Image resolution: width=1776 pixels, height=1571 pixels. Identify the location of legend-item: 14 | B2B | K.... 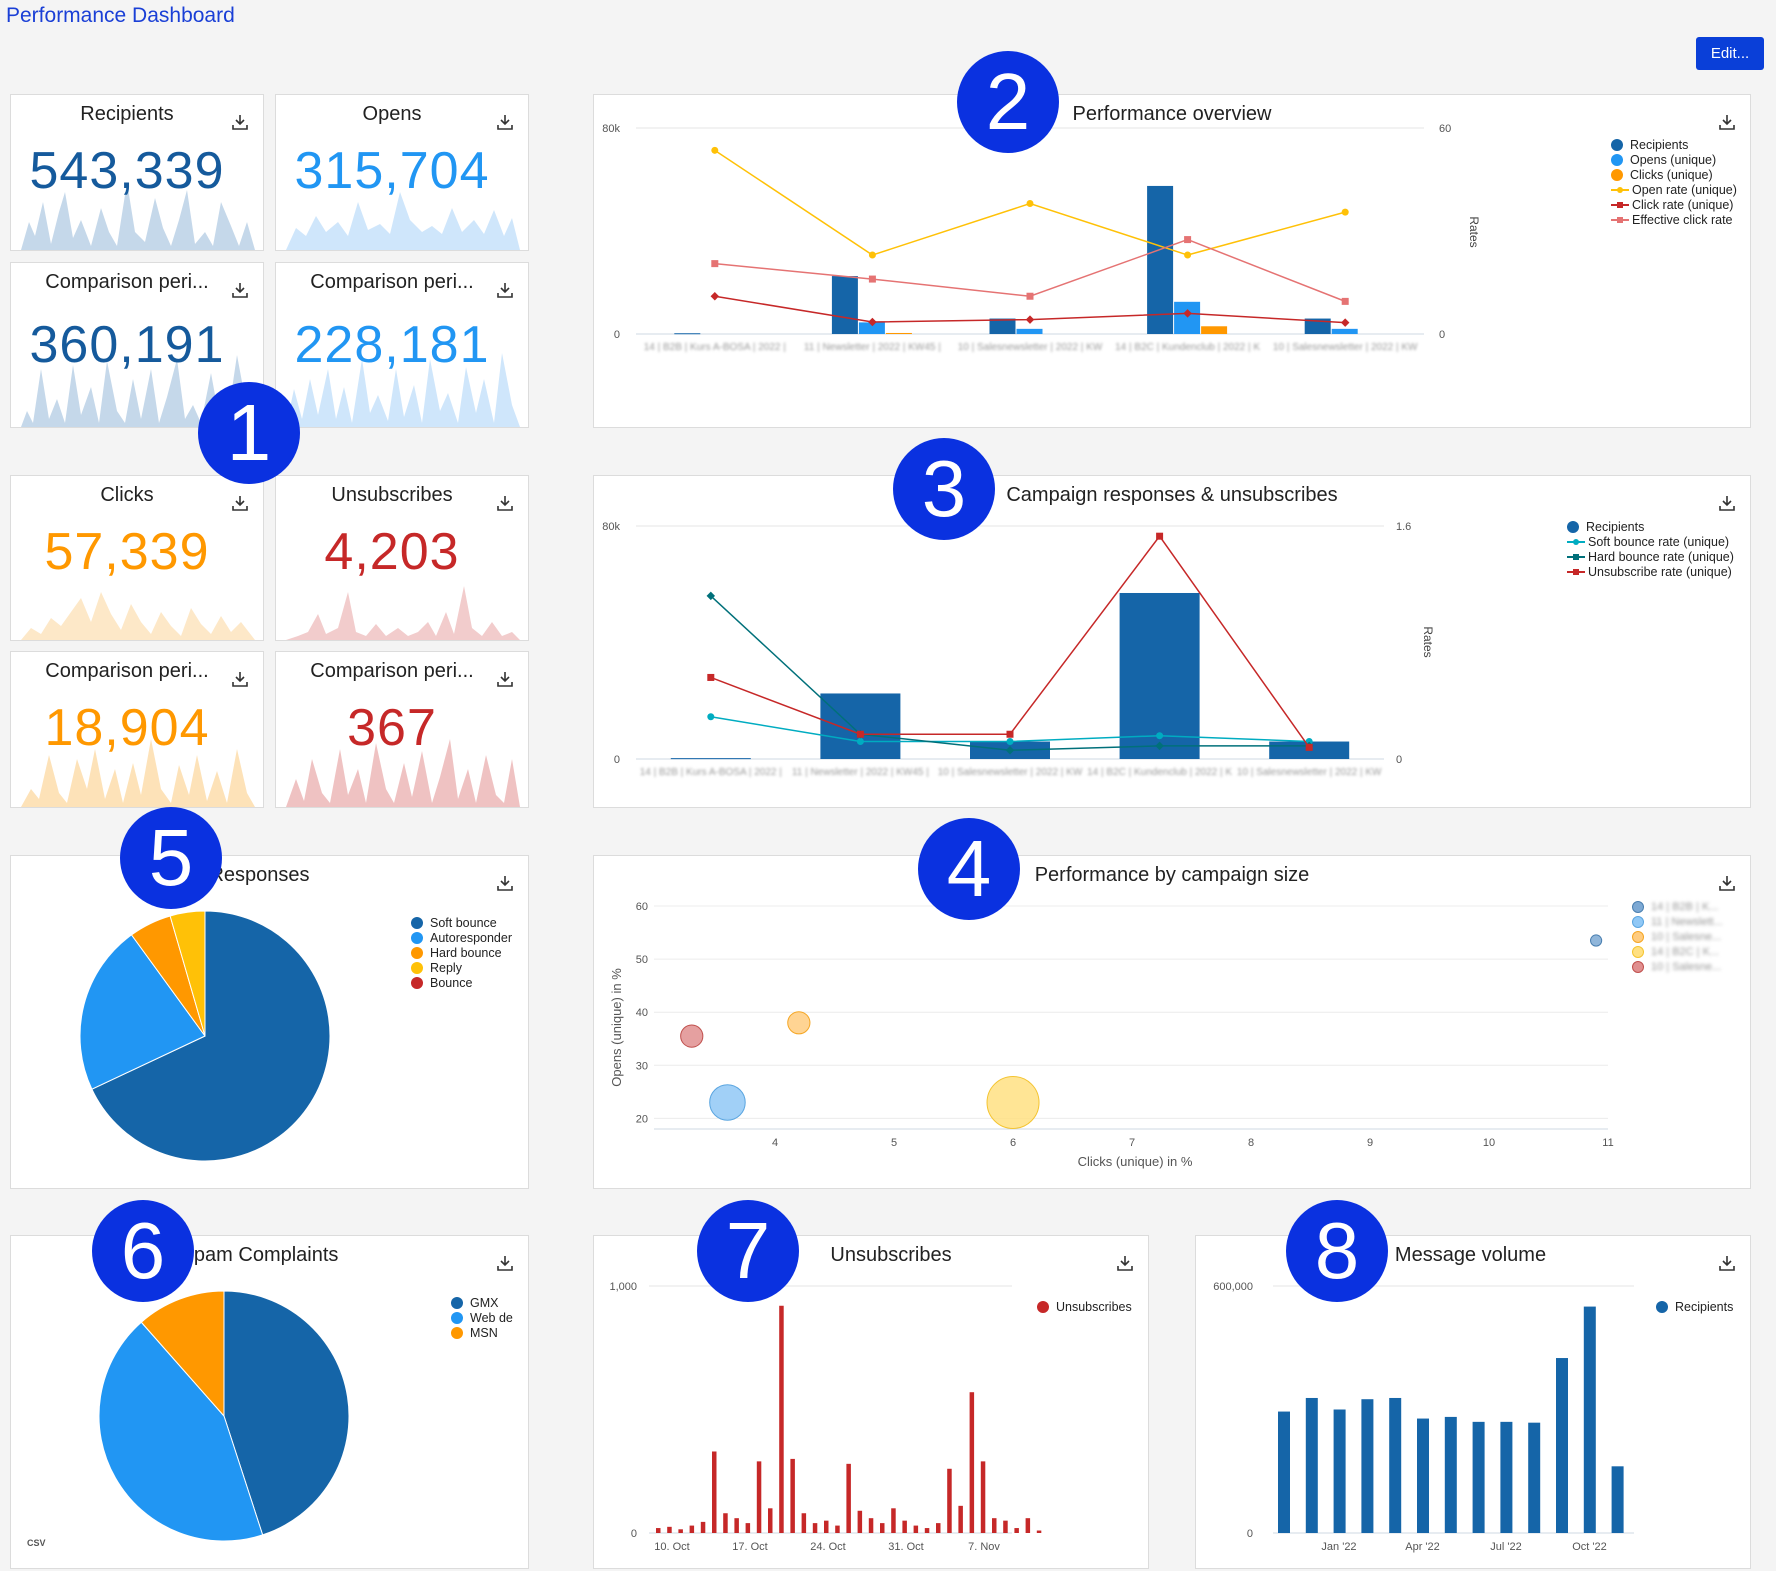
(1677, 906).